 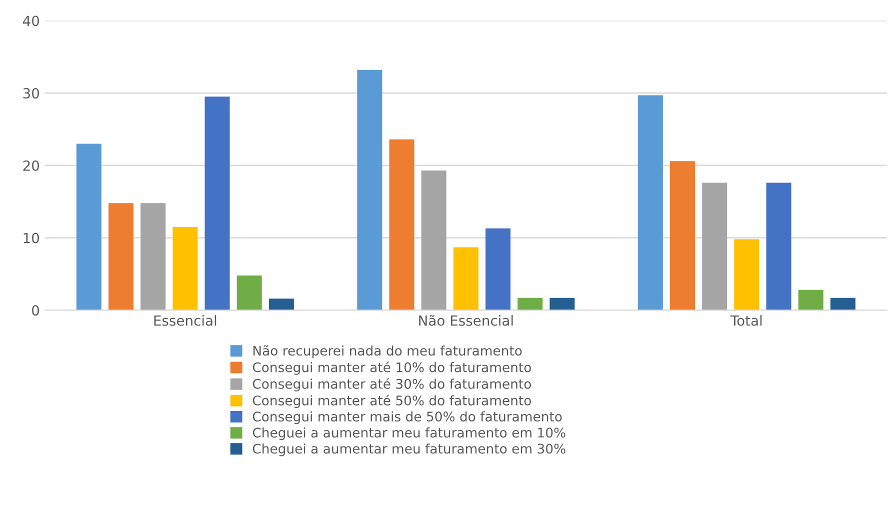 I want to click on y-tick-label: 20, so click(x=31, y=165).